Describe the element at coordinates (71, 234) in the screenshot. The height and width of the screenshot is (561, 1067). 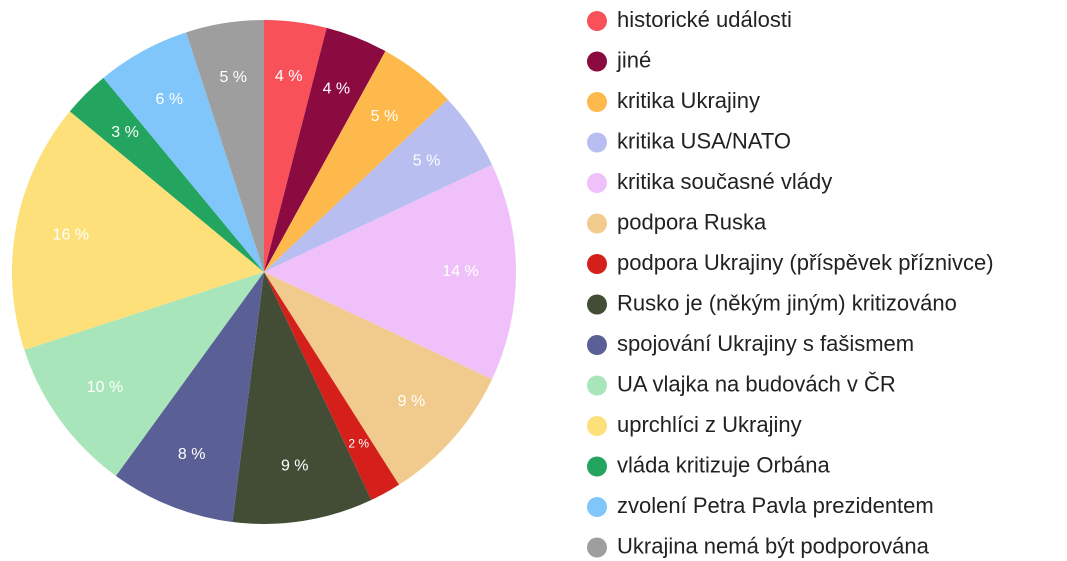
I see `value-label: 16 %` at that location.